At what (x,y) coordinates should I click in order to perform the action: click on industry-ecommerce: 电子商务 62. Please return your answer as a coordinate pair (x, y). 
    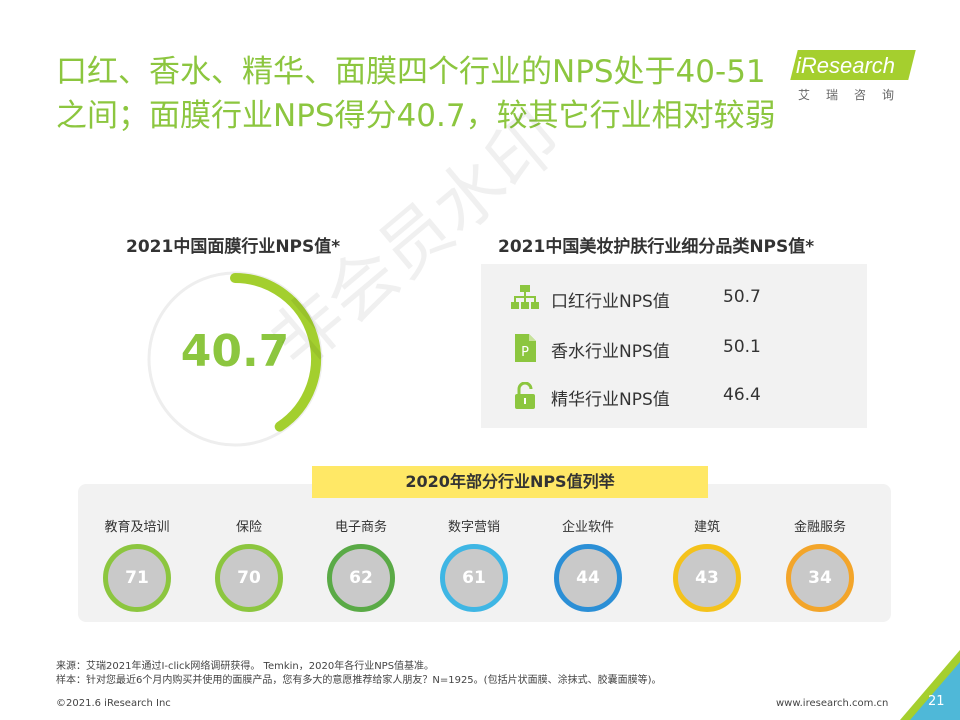
    Looking at the image, I should click on (361, 564).